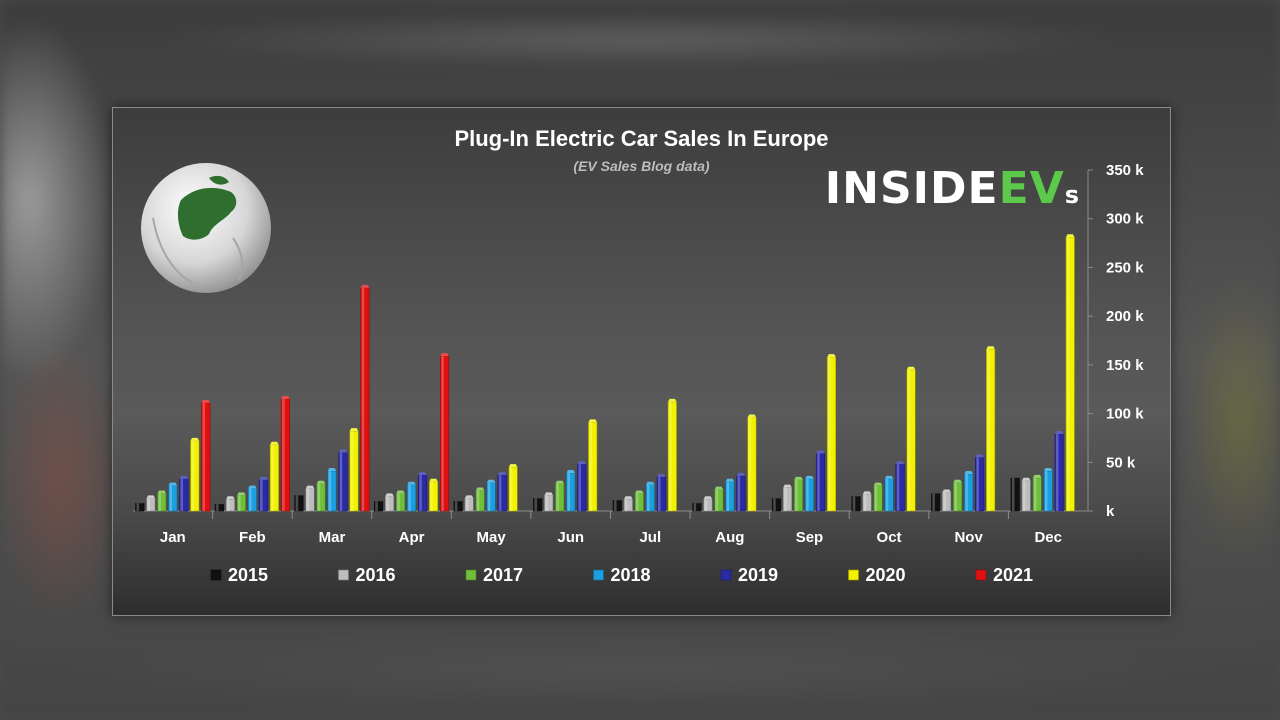  I want to click on legend-label: 2019, so click(758, 575).